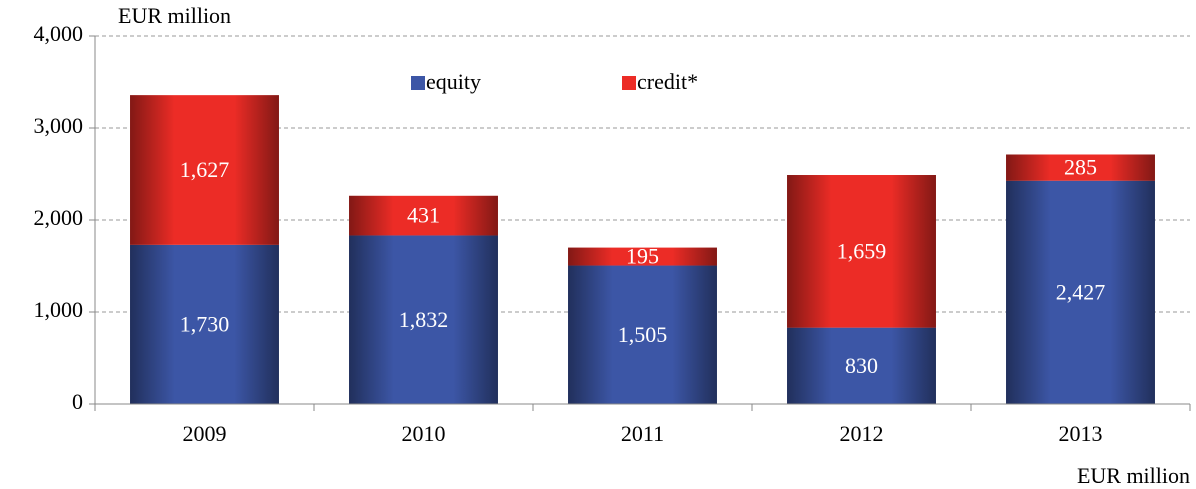  Describe the element at coordinates (59, 217) in the screenshot. I see `y-tick-label: 2,000` at that location.